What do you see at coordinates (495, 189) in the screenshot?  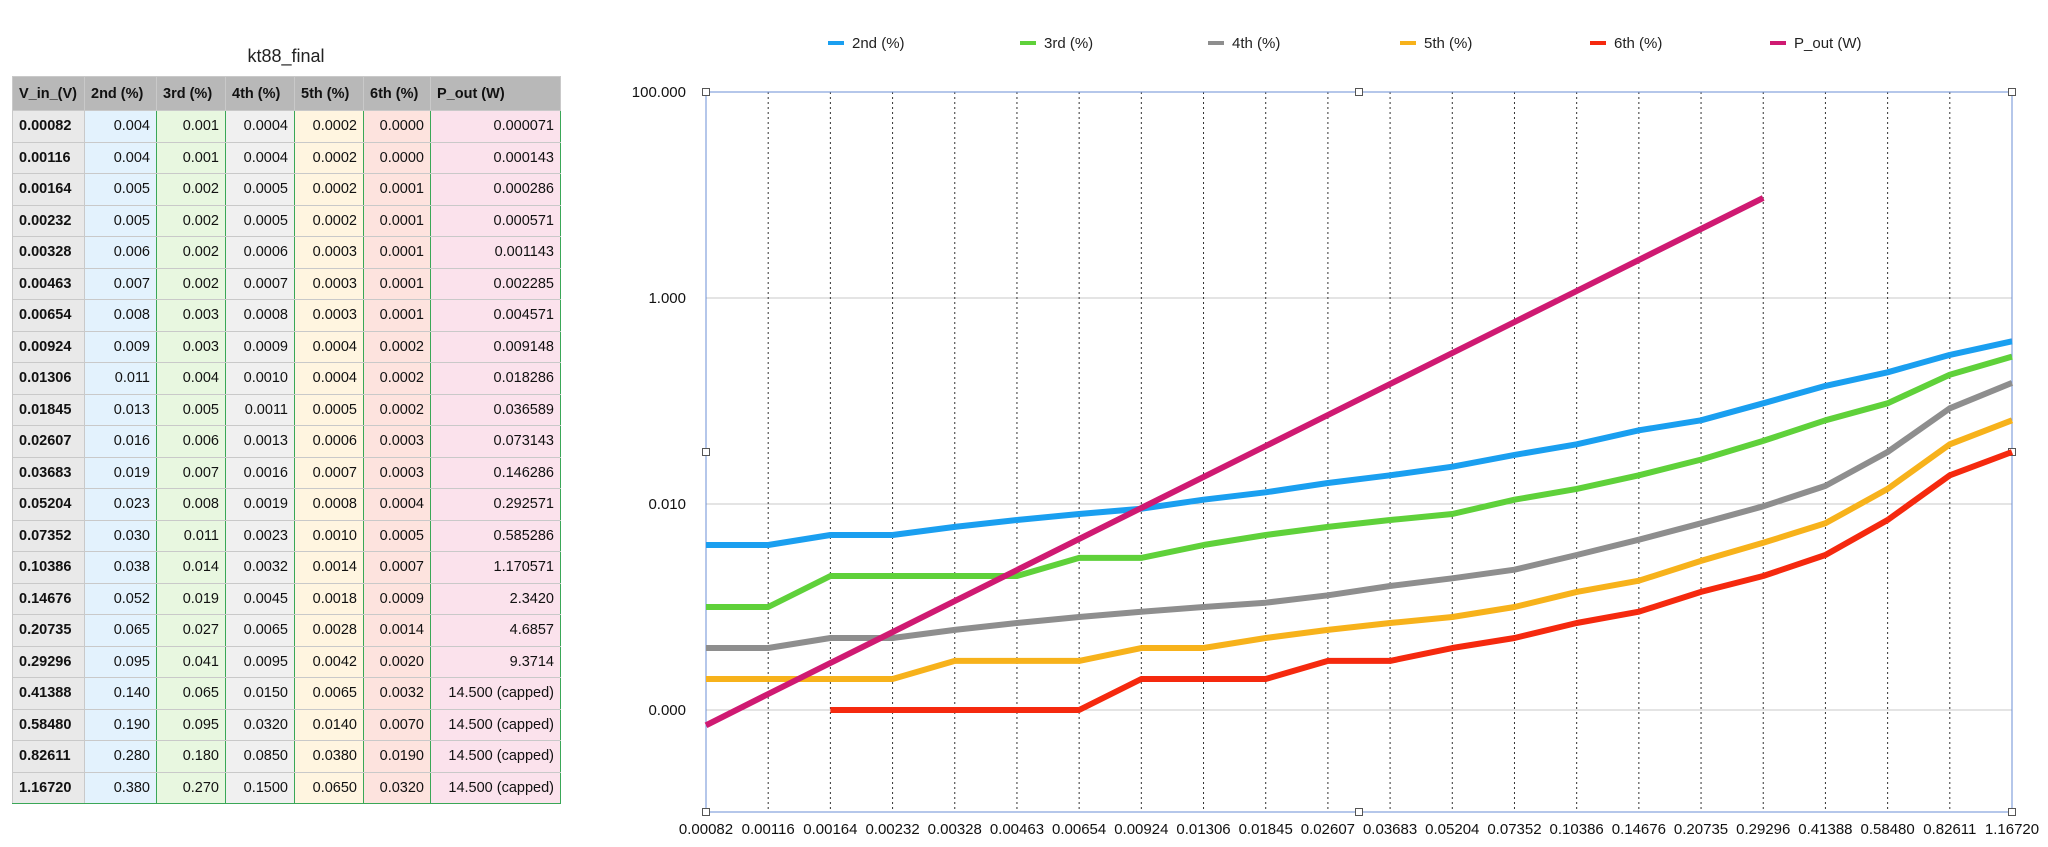 I see `table-cell: 0.000286` at bounding box center [495, 189].